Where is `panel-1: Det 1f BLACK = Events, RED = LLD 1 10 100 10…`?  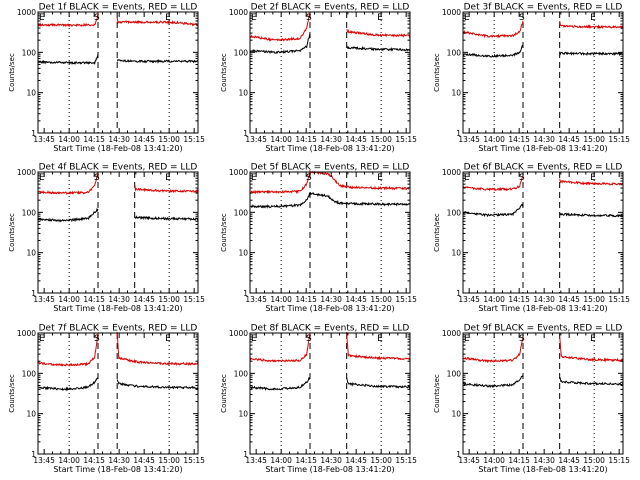
panel-1: Det 1f BLACK = Events, RED = LLD 1 10 100 10… is located at coordinates (106, 78).